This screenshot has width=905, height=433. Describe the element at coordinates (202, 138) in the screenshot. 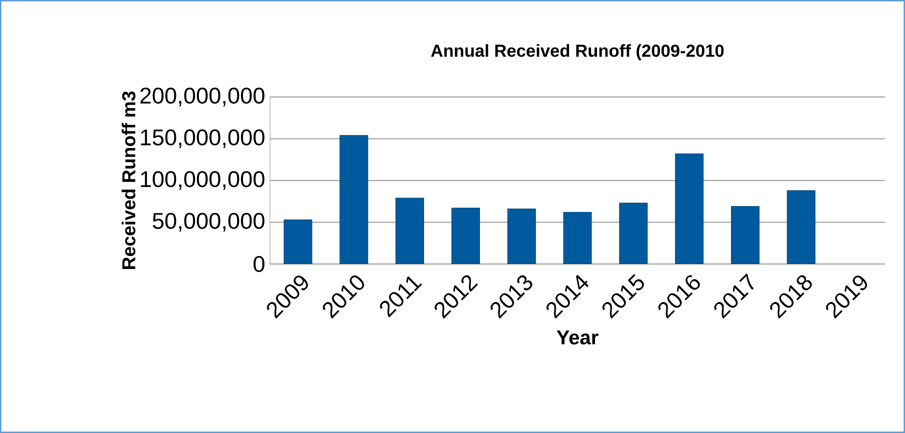

I see `y-tick-label: 150,000,000` at that location.